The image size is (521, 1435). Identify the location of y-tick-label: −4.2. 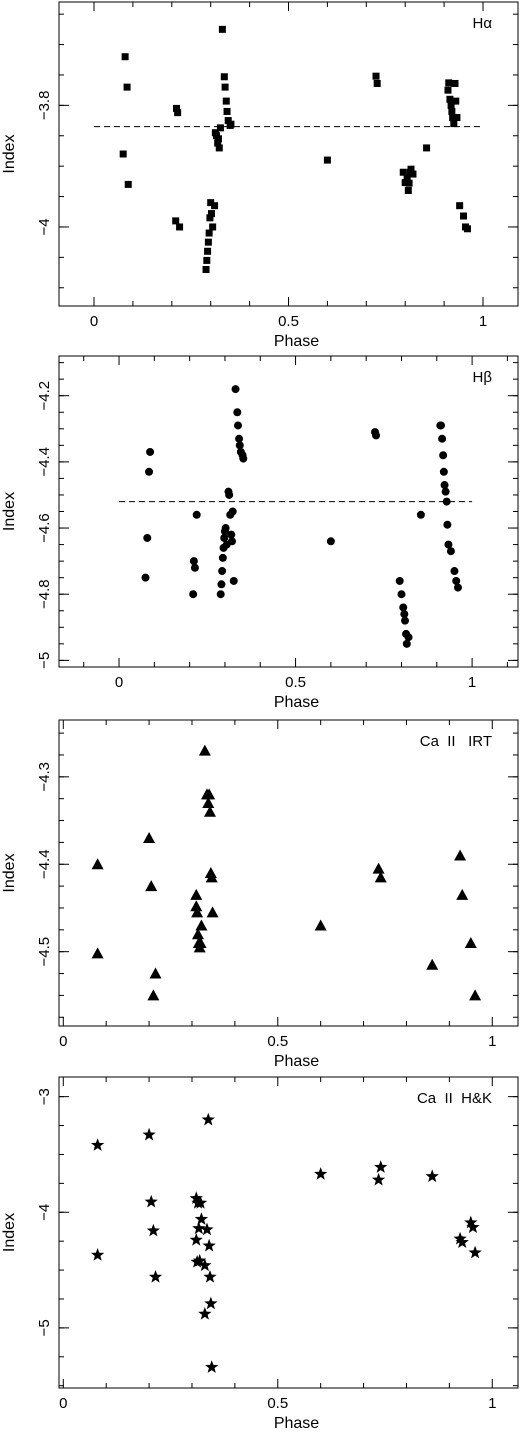
(44, 396).